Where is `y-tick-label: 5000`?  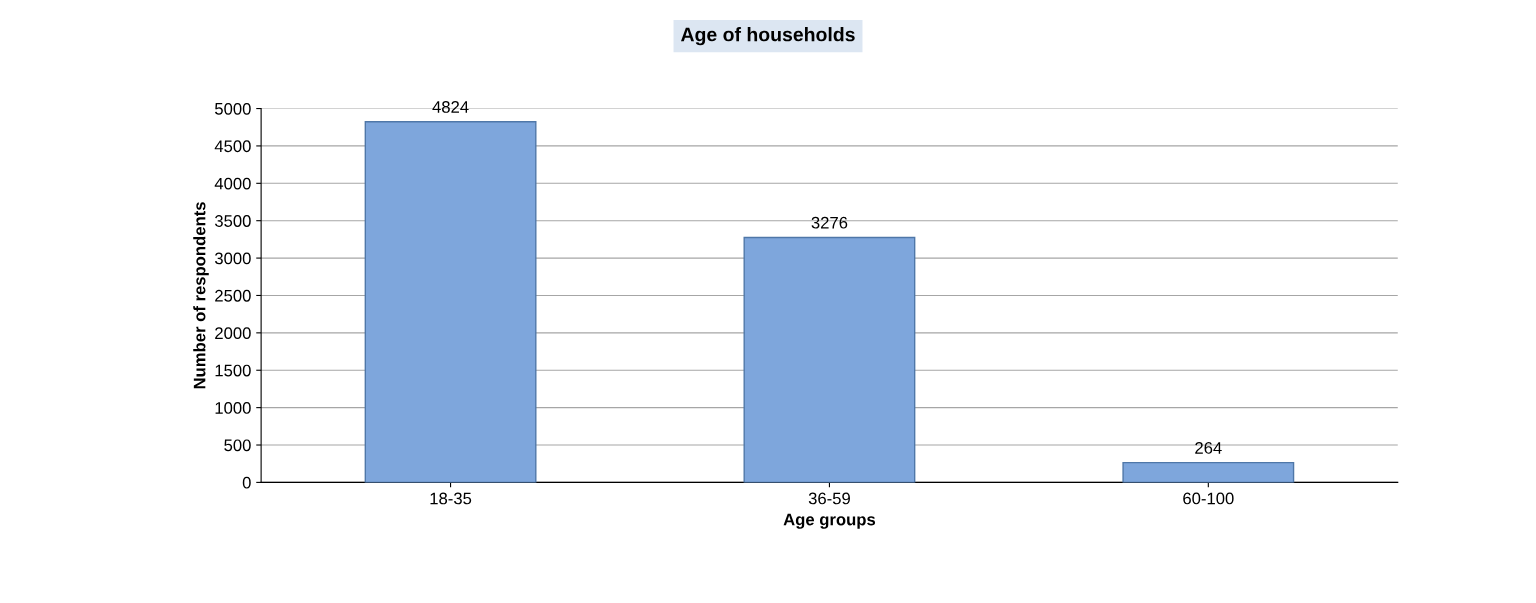
y-tick-label: 5000 is located at coordinates (232, 108).